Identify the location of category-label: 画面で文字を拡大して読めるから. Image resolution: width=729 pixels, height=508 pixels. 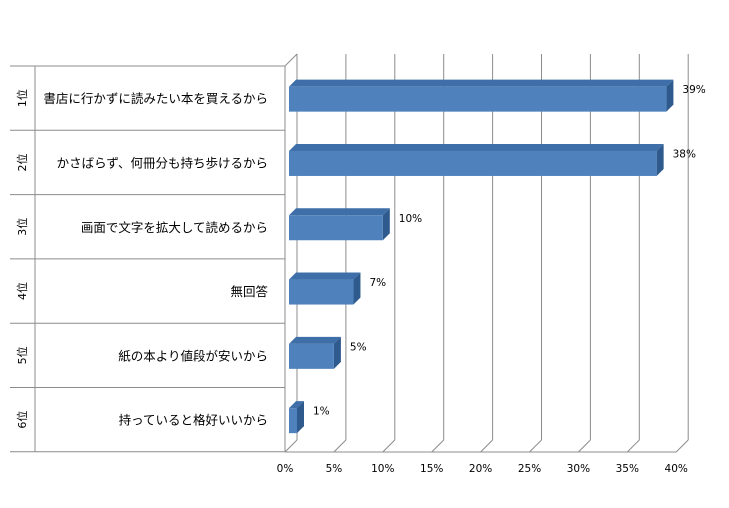
(174, 227).